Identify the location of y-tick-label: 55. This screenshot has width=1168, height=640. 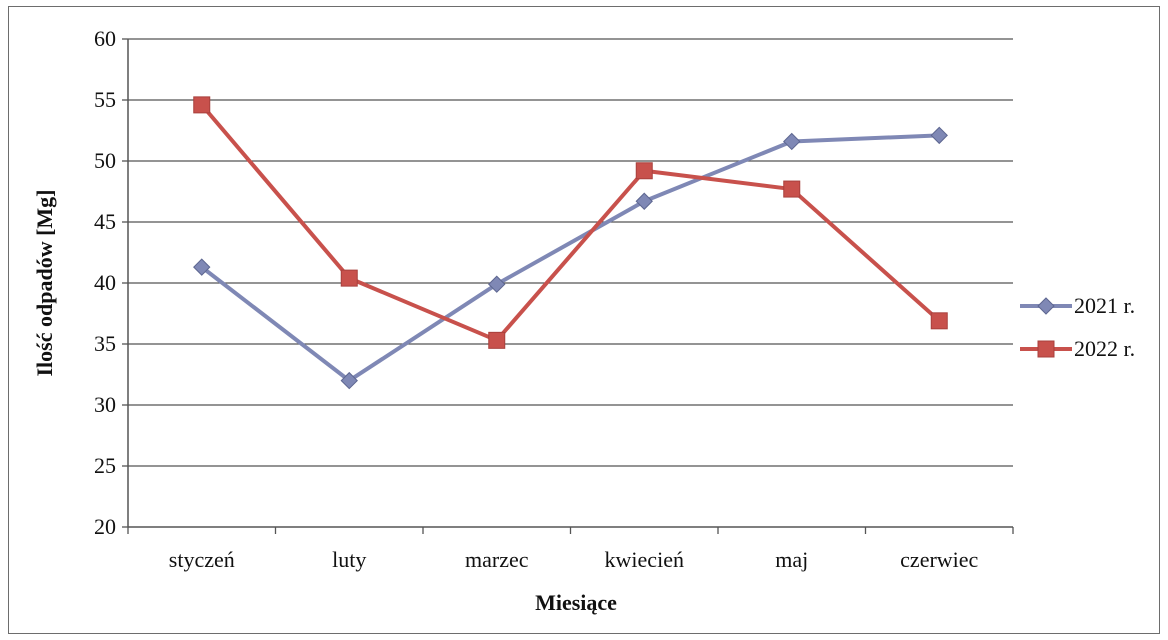
(105, 99).